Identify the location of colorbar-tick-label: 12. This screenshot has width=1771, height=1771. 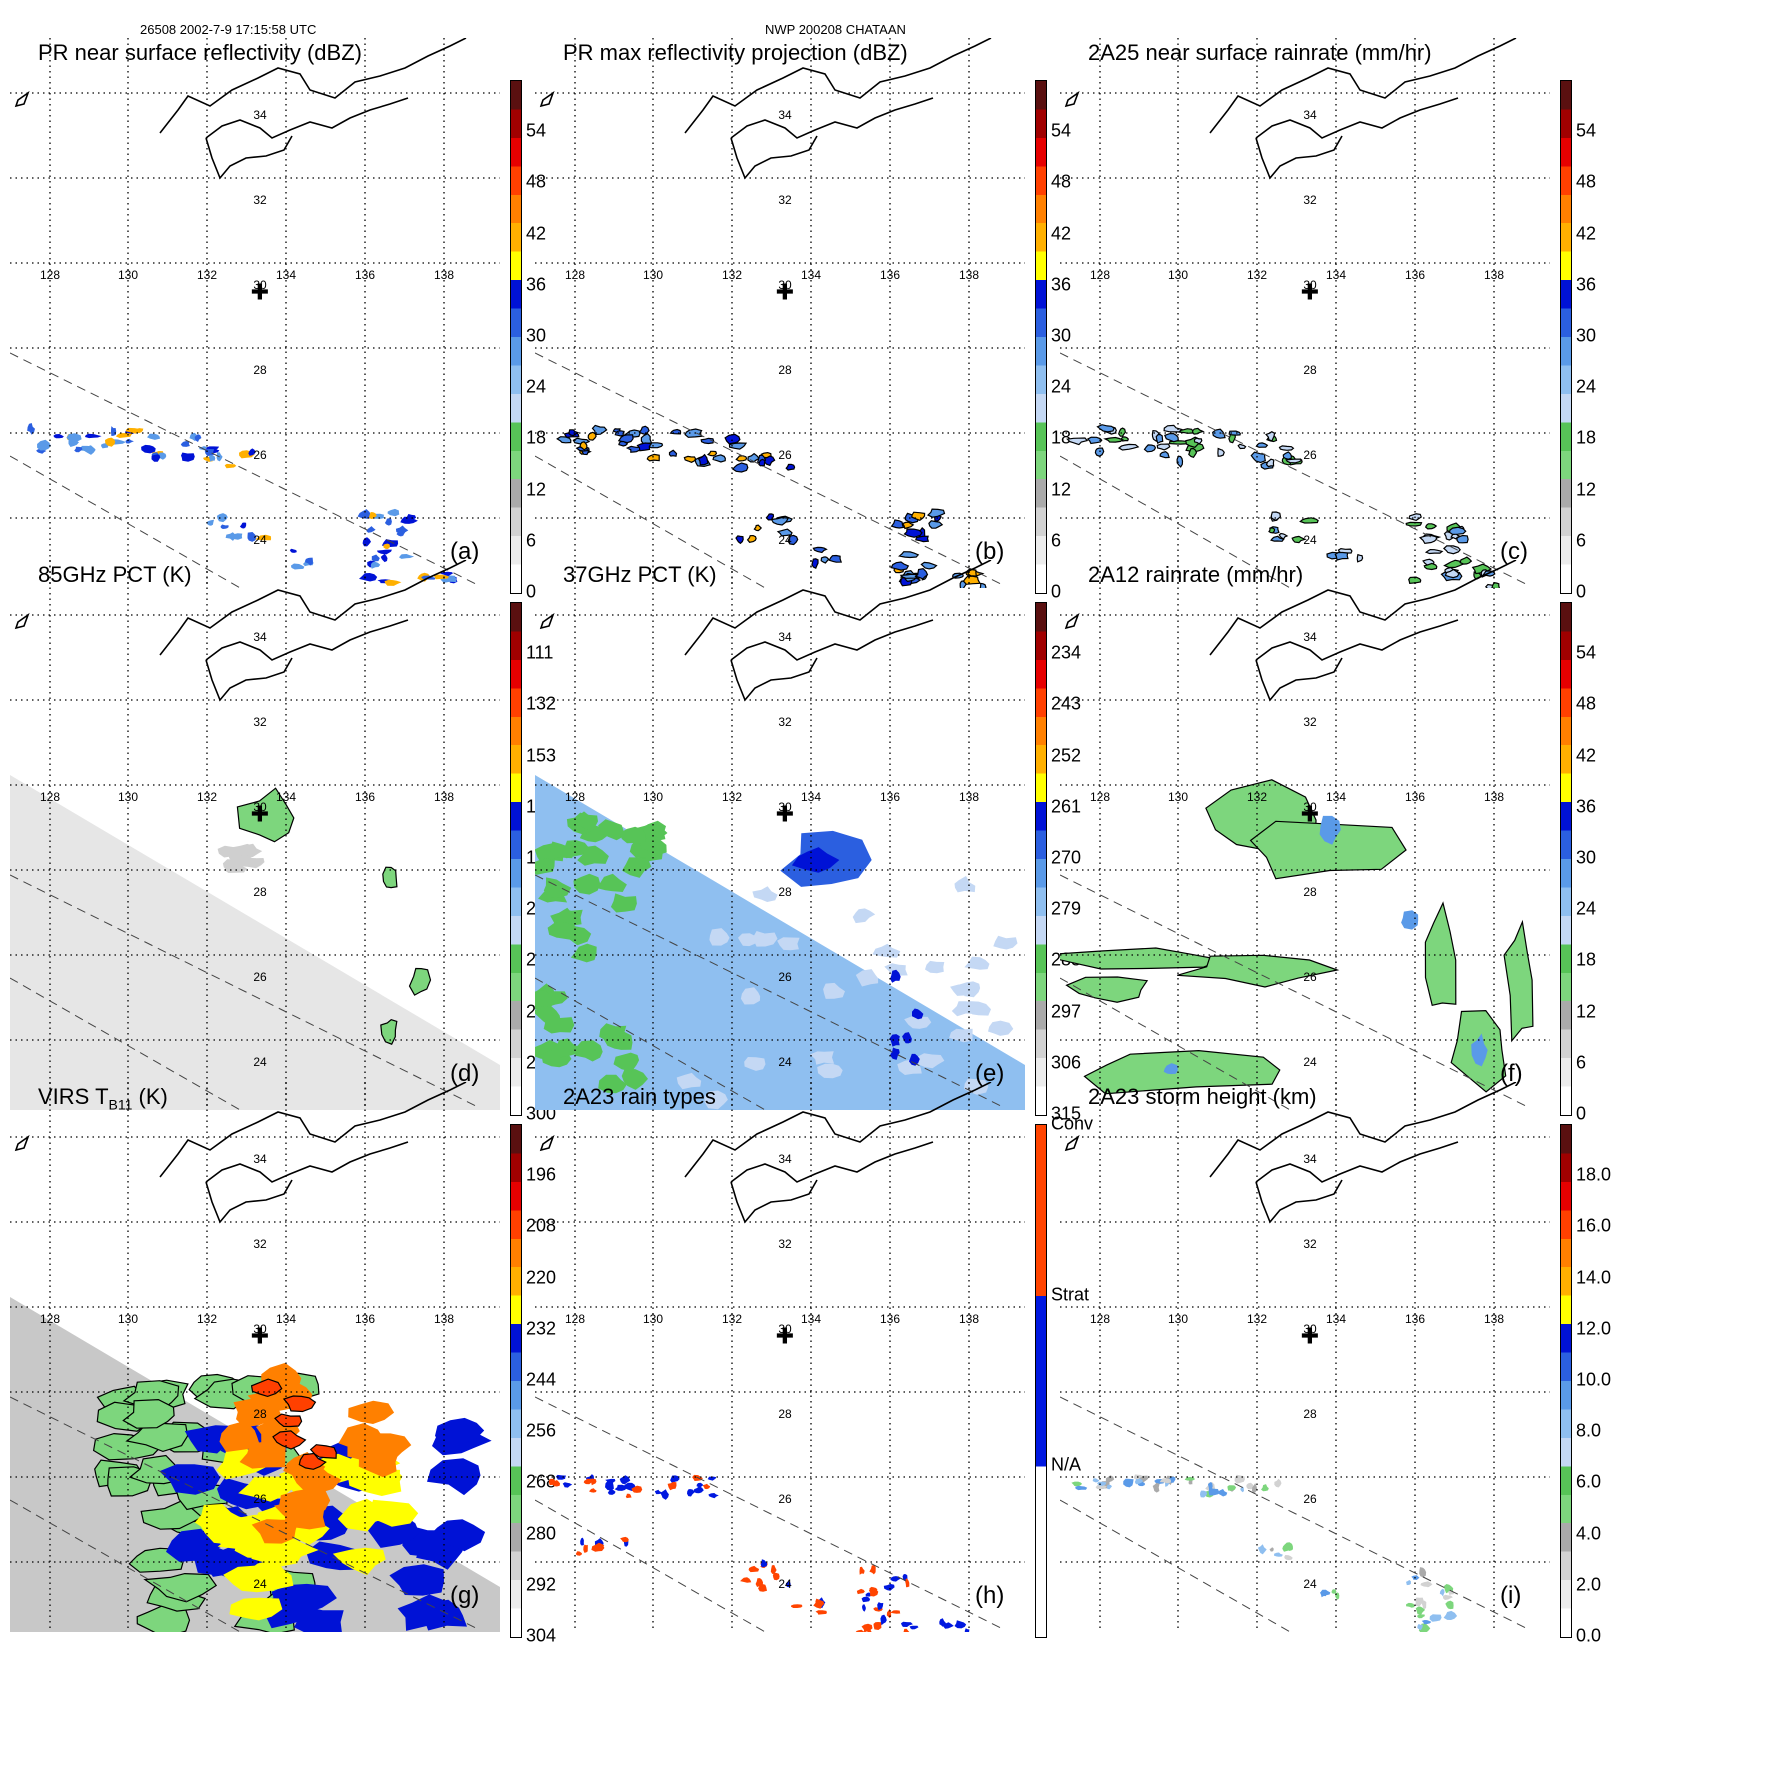
(536, 489).